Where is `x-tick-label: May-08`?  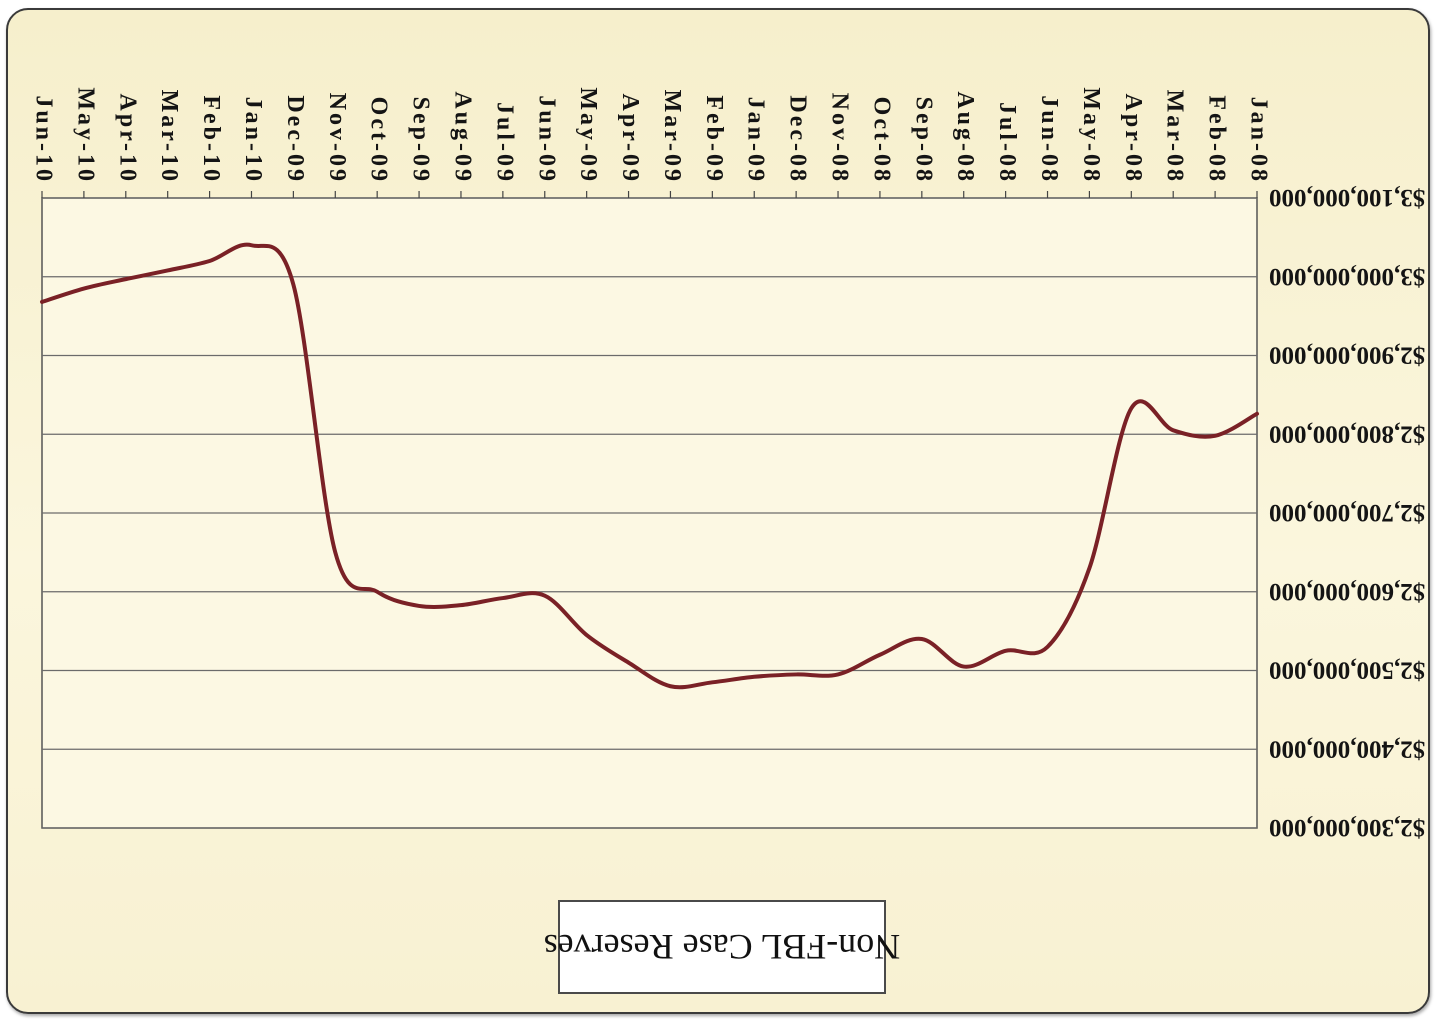
x-tick-label: May-08 is located at coordinates (1091, 135).